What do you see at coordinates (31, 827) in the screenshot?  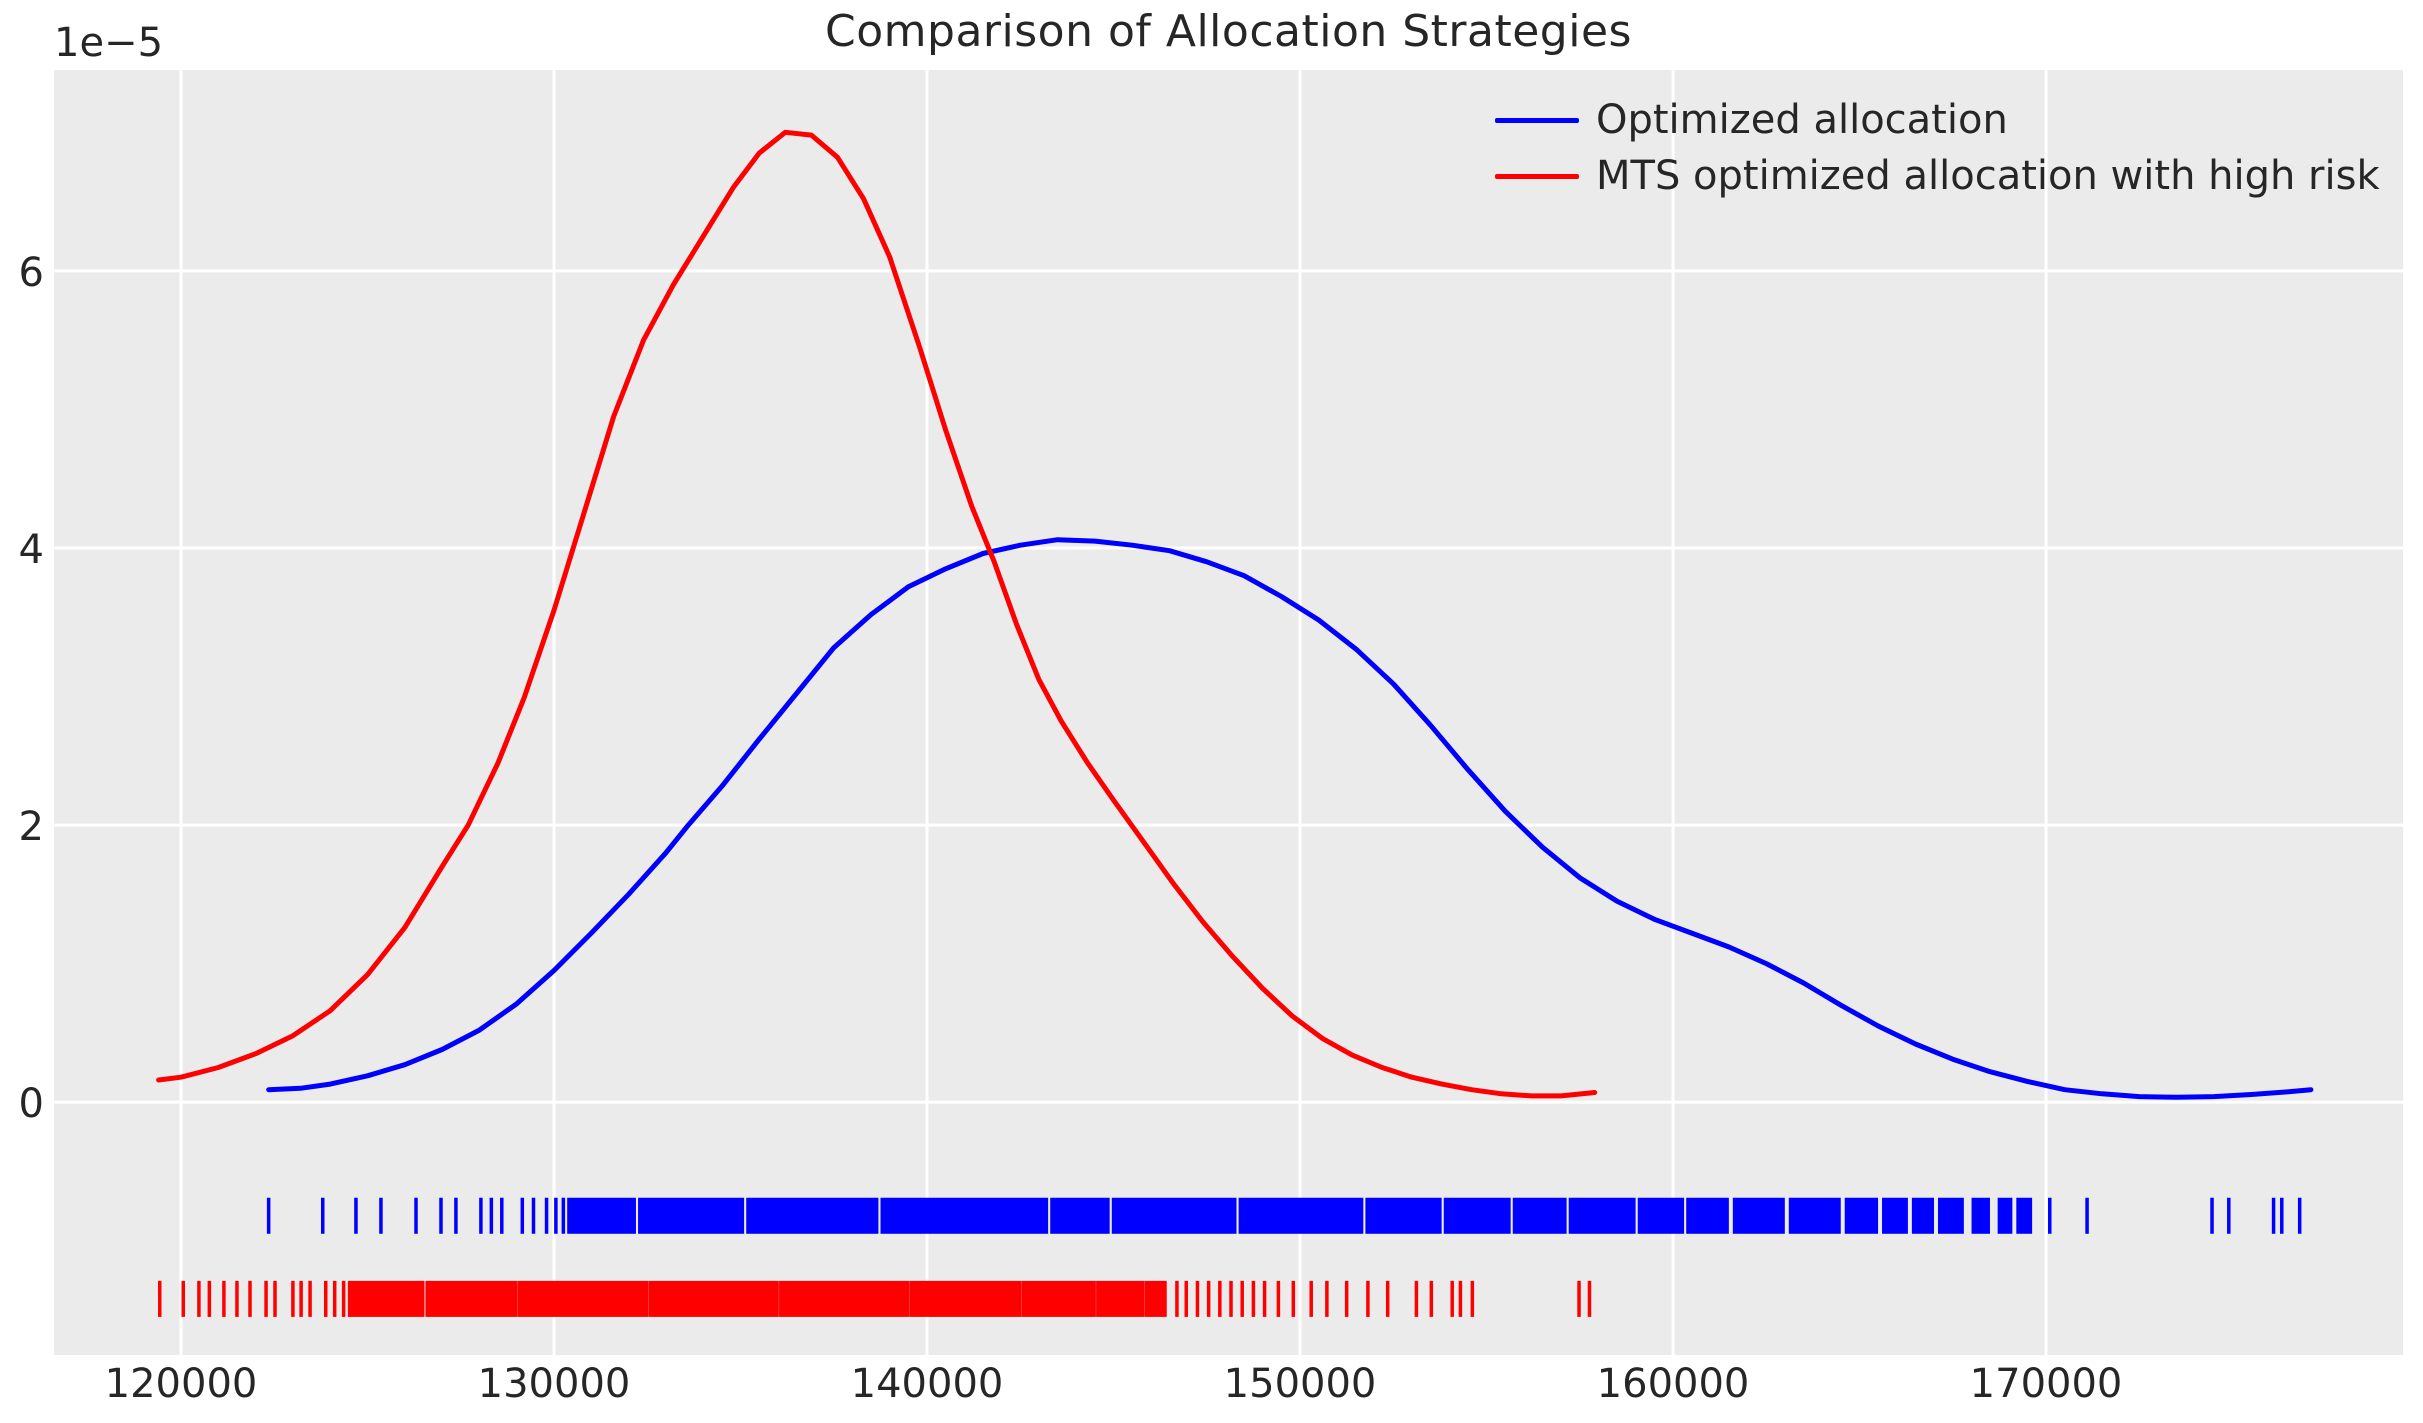 I see `y-tick-label: 2` at bounding box center [31, 827].